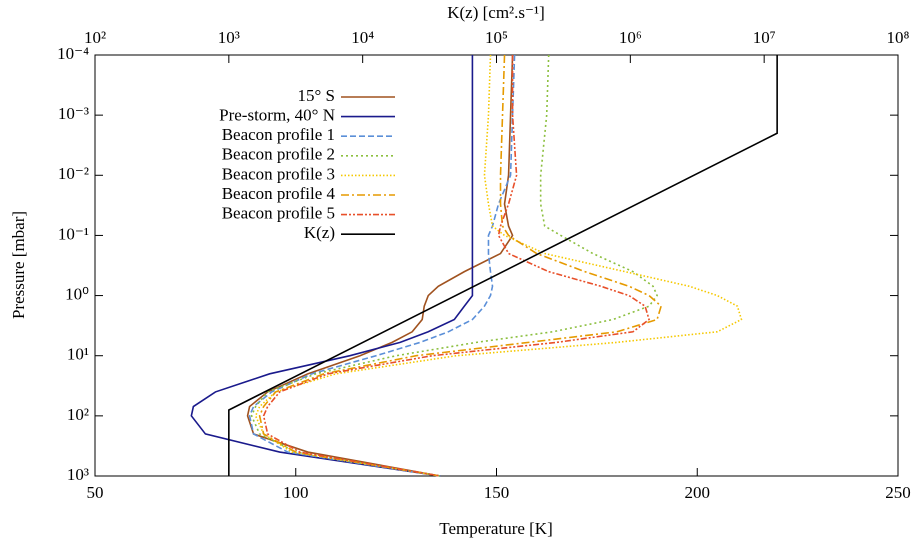 Image resolution: width=917 pixels, height=541 pixels. What do you see at coordinates (278, 154) in the screenshot?
I see `legend-label: Beacon profile 2` at bounding box center [278, 154].